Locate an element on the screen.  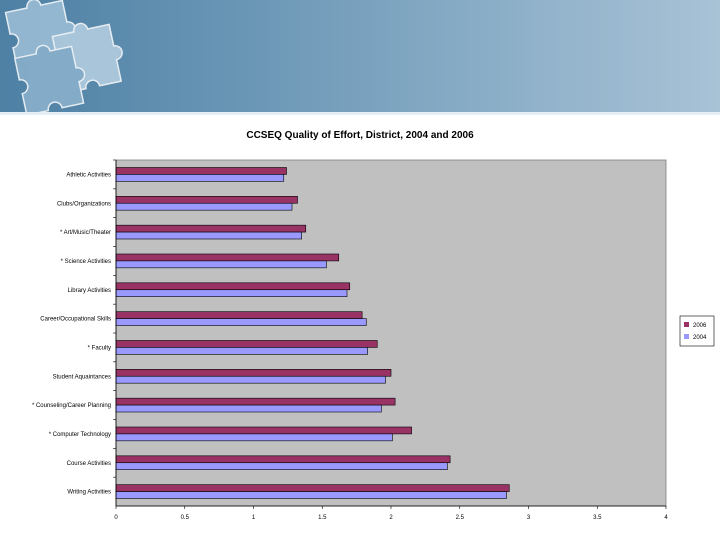
category-label: * Counseling/Career Planning is located at coordinates (71, 406).